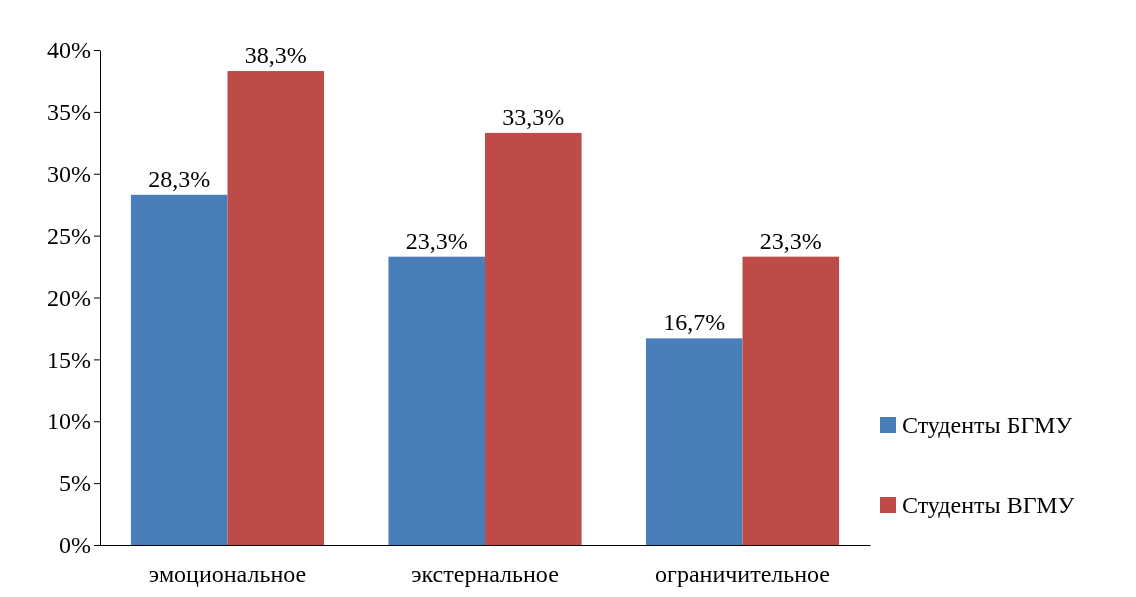 This screenshot has height=597, width=1136. I want to click on data-label: 28,3%, so click(179, 178).